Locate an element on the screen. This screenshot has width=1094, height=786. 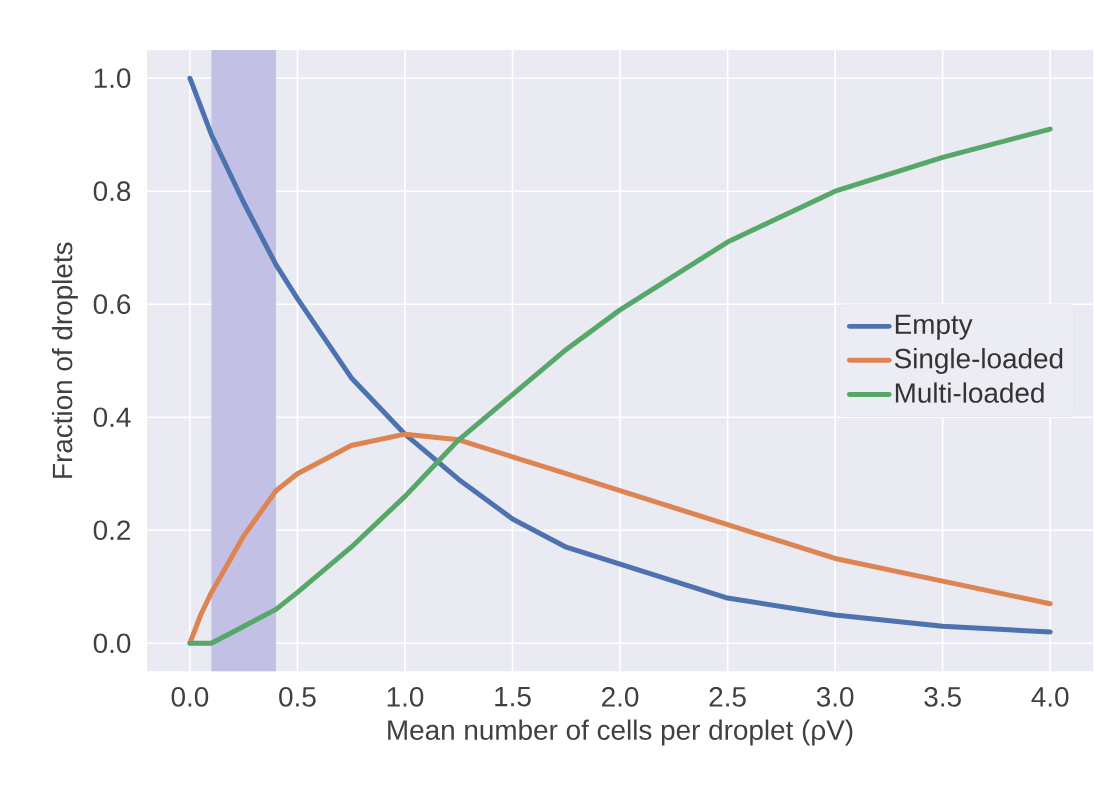
y-tick-label: 0.0 is located at coordinates (112, 643).